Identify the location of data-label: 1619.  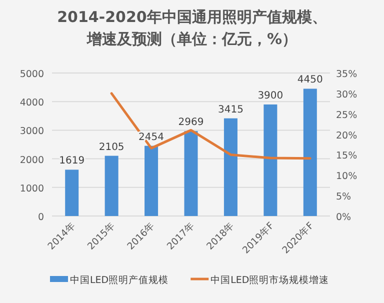
(72, 161).